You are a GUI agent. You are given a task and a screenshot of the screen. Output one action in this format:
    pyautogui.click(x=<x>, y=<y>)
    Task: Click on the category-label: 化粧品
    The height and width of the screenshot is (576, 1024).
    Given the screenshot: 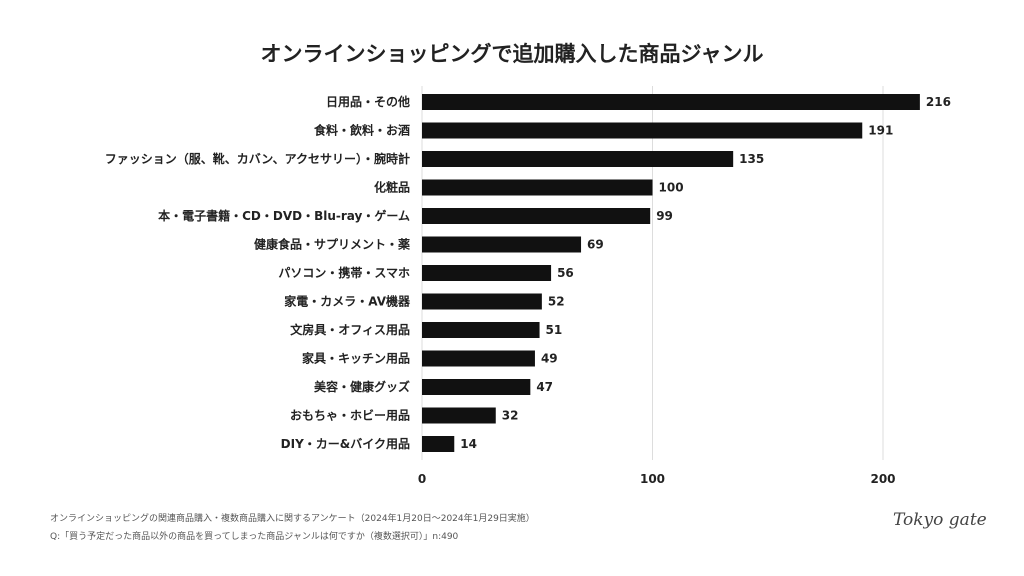 What is the action you would take?
    pyautogui.click(x=392, y=187)
    